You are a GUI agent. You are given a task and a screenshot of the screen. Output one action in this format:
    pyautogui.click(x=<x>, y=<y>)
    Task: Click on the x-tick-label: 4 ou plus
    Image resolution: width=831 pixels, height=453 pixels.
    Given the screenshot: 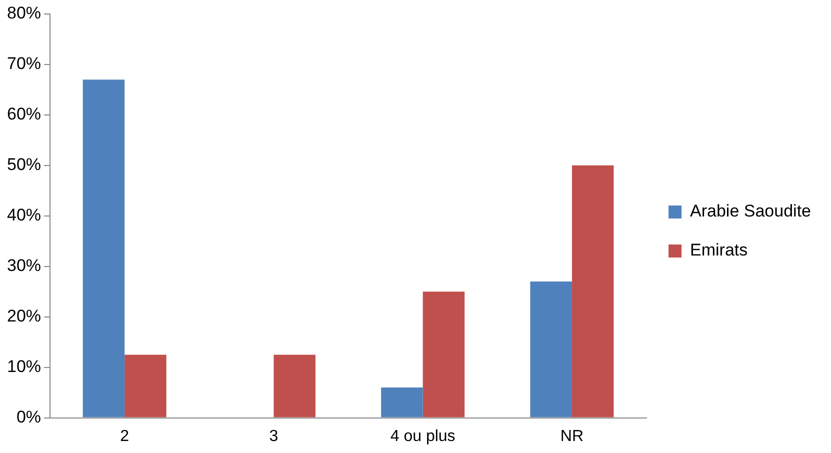 What is the action you would take?
    pyautogui.click(x=423, y=436)
    